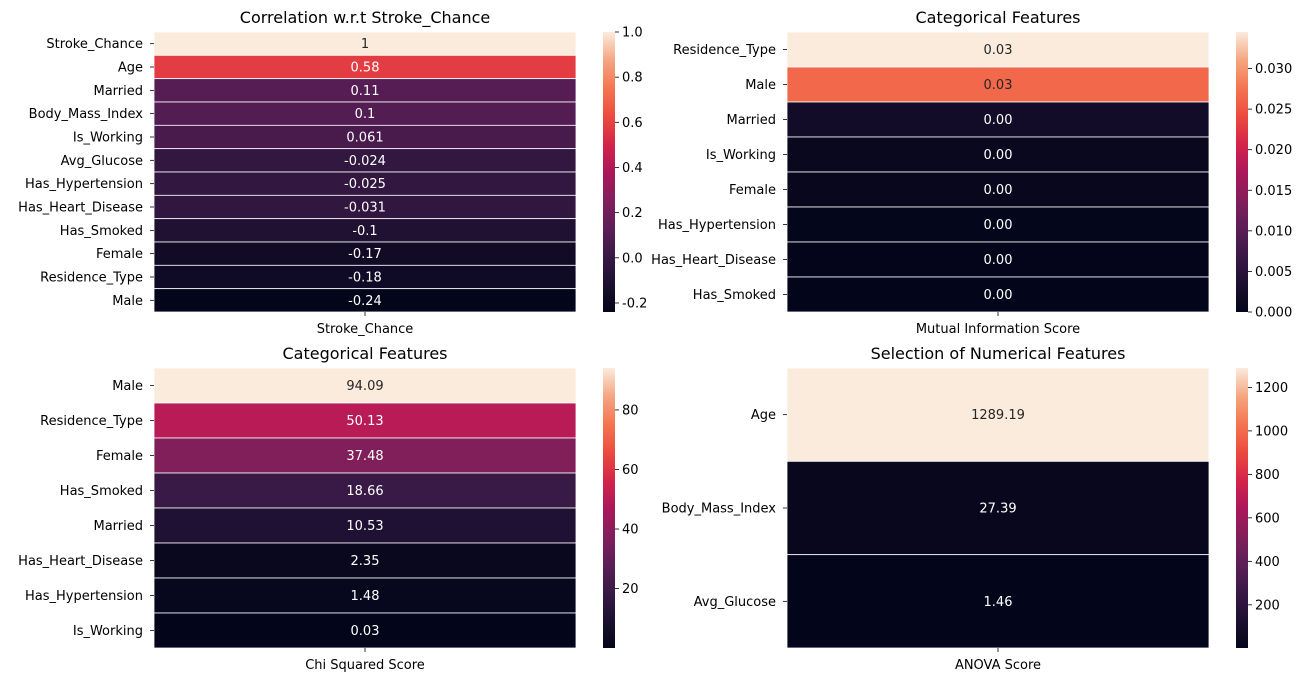  Describe the element at coordinates (1273, 69) in the screenshot. I see `colorbar-tick-label: 0.030` at that location.